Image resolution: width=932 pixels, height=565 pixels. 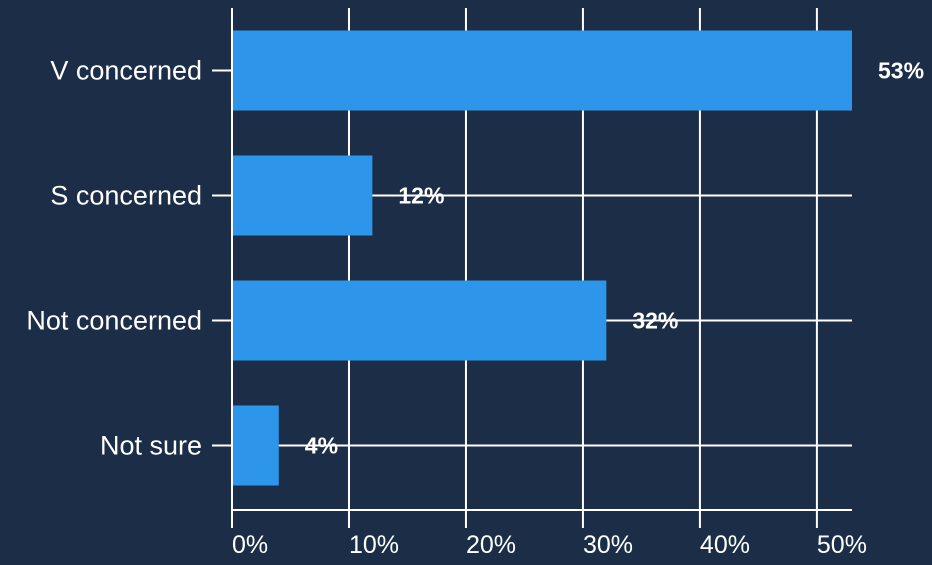 What do you see at coordinates (151, 446) in the screenshot?
I see `category-label: Not sure` at bounding box center [151, 446].